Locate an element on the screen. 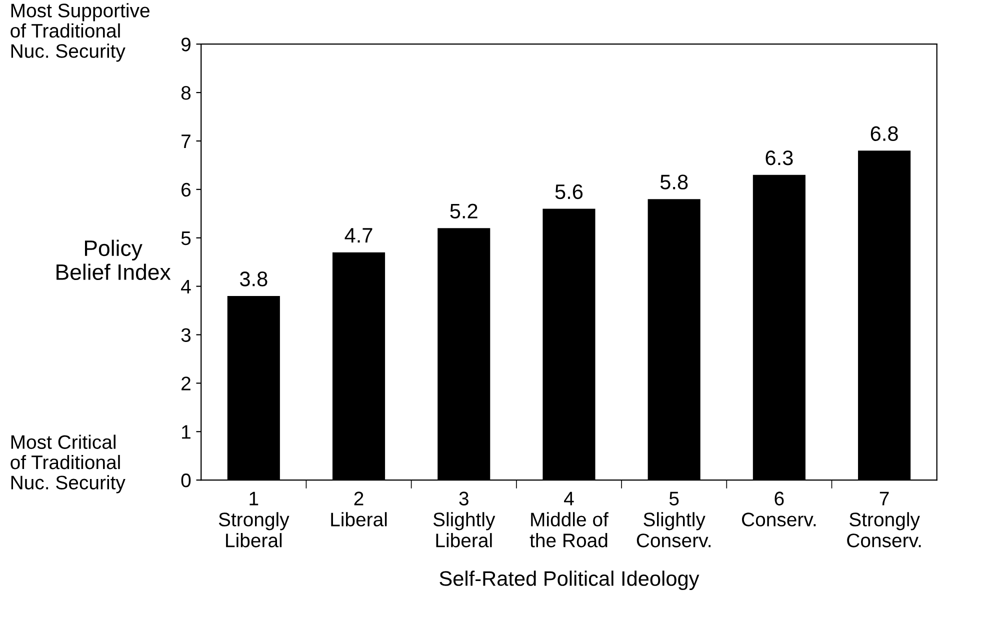 The image size is (981, 630). x-tick-label: 6 Conserv. is located at coordinates (779, 509).